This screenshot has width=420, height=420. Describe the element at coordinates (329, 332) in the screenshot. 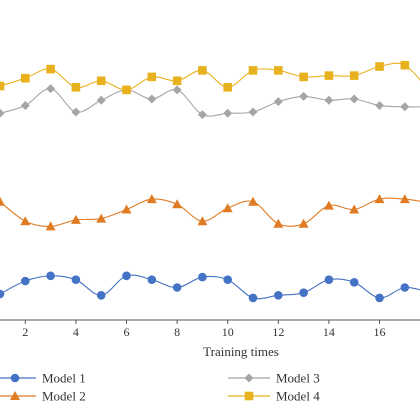

I see `x-tick-label-14: 14` at that location.